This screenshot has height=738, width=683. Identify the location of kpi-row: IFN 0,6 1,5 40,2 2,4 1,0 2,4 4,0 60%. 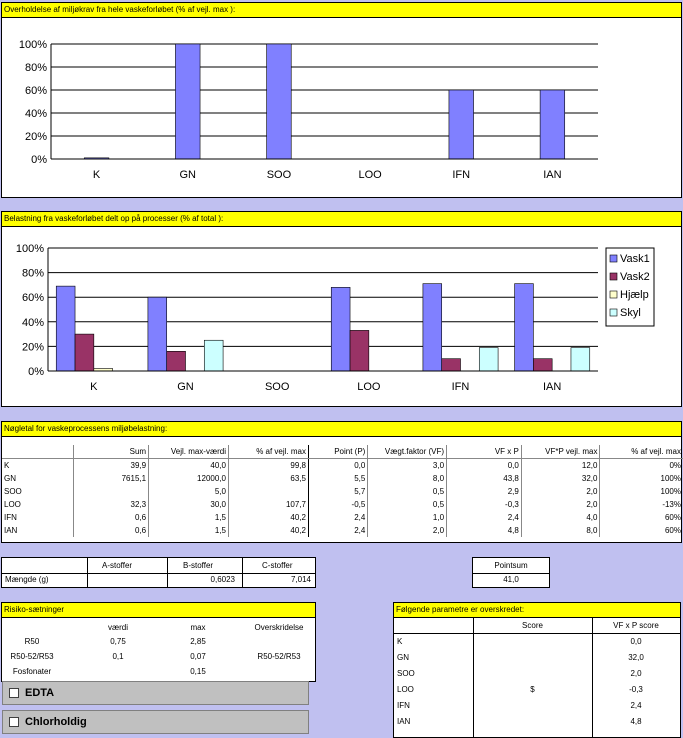
(342, 517).